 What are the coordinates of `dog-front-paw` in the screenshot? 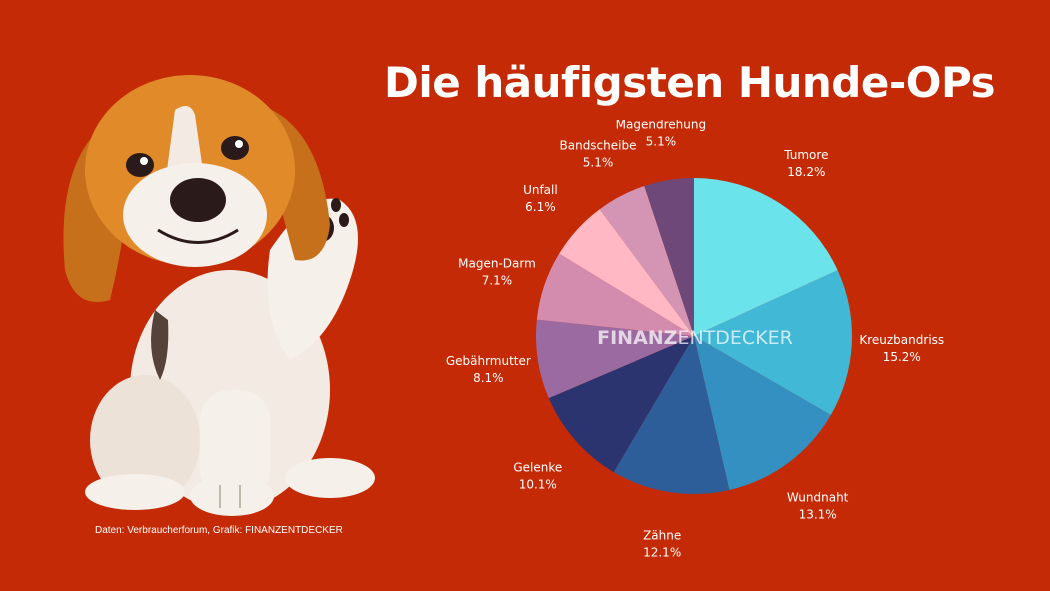 It's located at (232, 496).